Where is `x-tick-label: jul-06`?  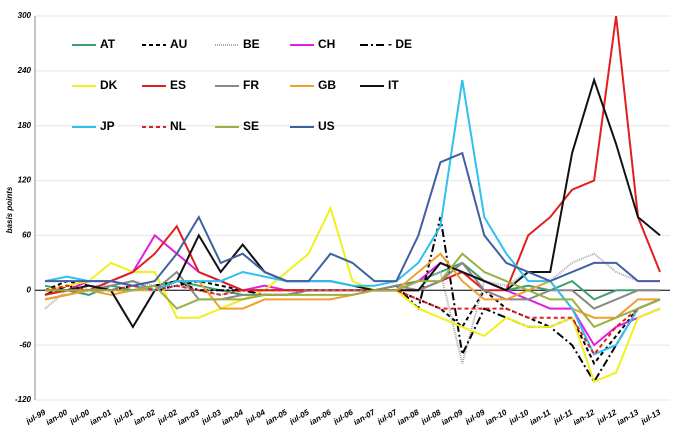 x-tick-label: jul-06 is located at coordinates (343, 416).